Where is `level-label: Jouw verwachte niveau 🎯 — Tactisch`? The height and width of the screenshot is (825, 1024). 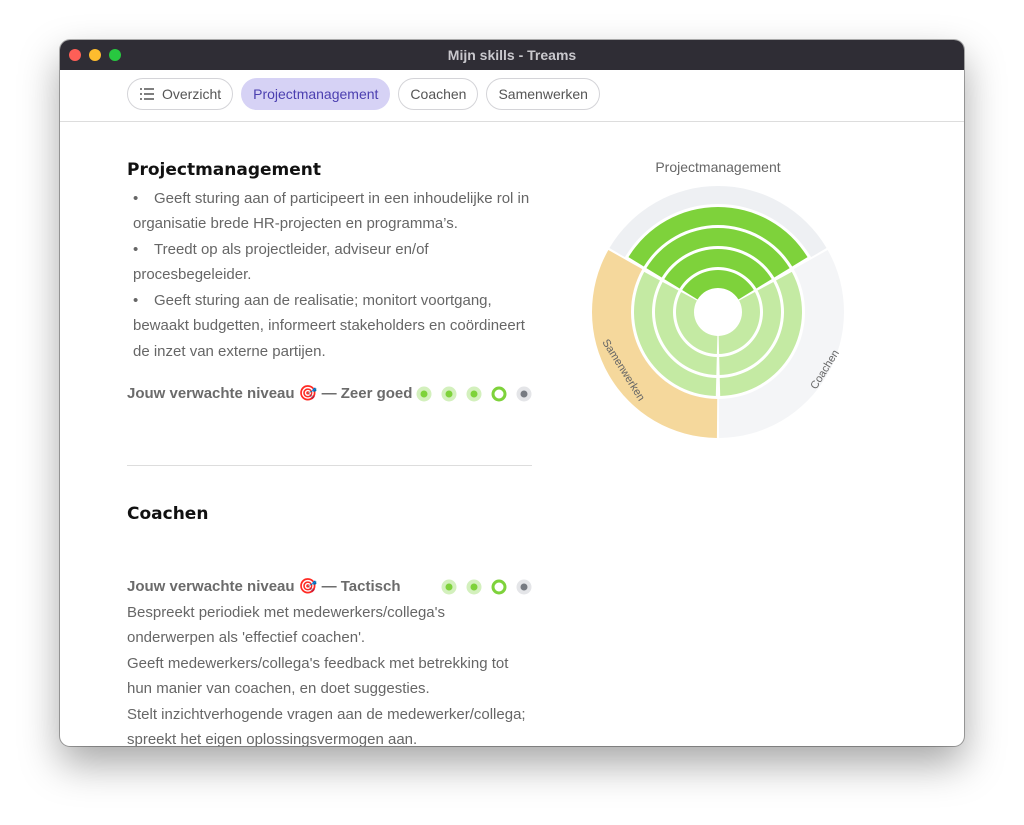
level-label: Jouw verwachte niveau 🎯 — Tactisch is located at coordinates (264, 586).